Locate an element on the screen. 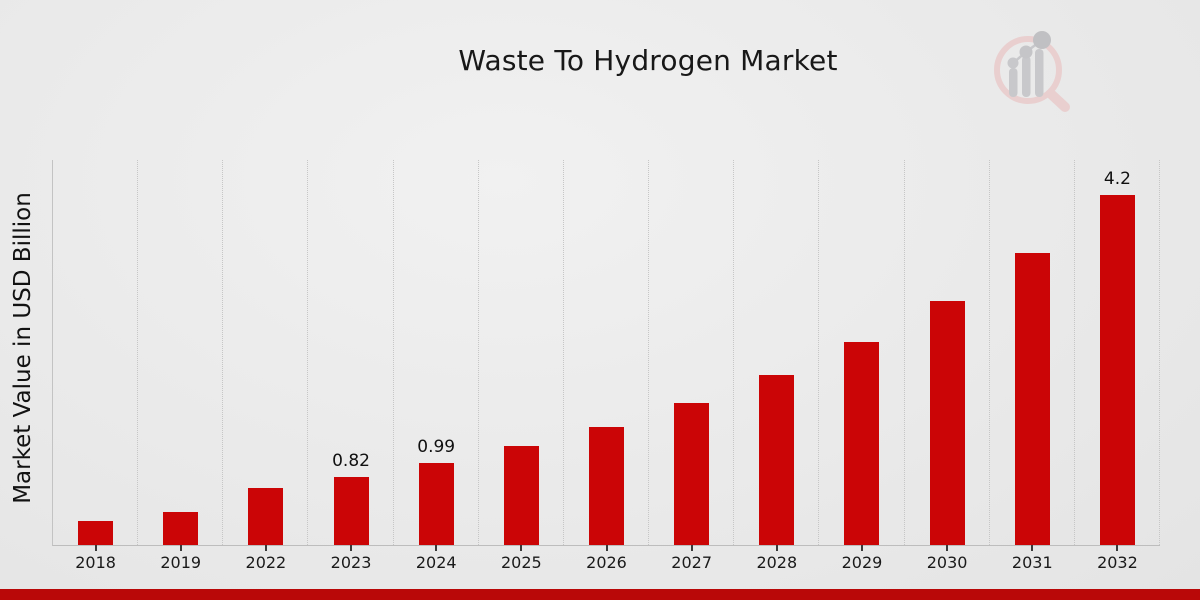 The width and height of the screenshot is (1200, 600). x-tick-label: 2025 is located at coordinates (521, 562).